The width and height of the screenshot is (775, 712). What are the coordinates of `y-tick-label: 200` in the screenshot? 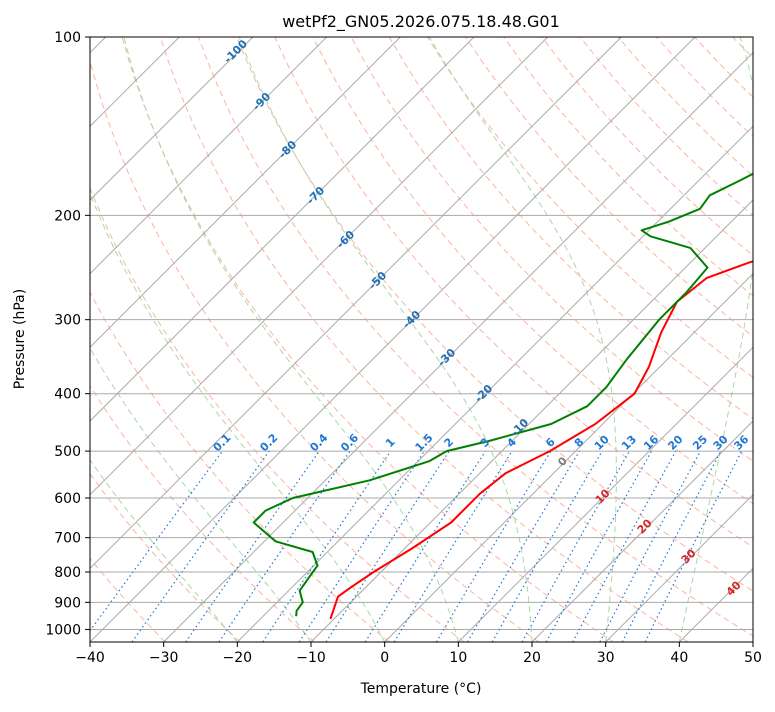 It's located at (67, 216).